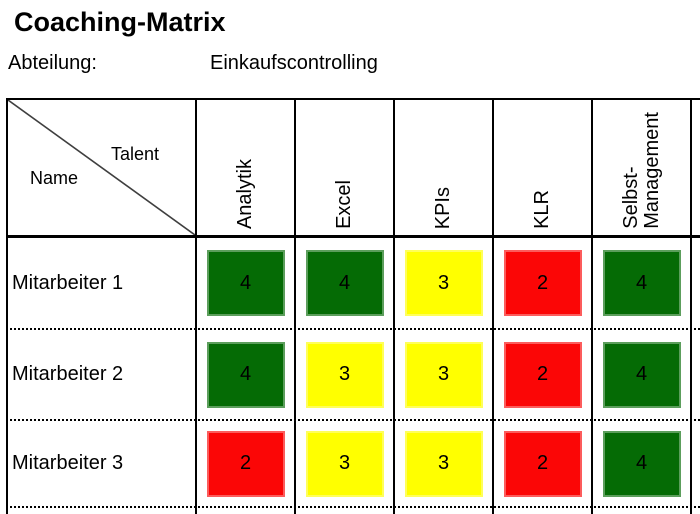  I want to click on corner-header-cell: Talent Name, so click(101, 167).